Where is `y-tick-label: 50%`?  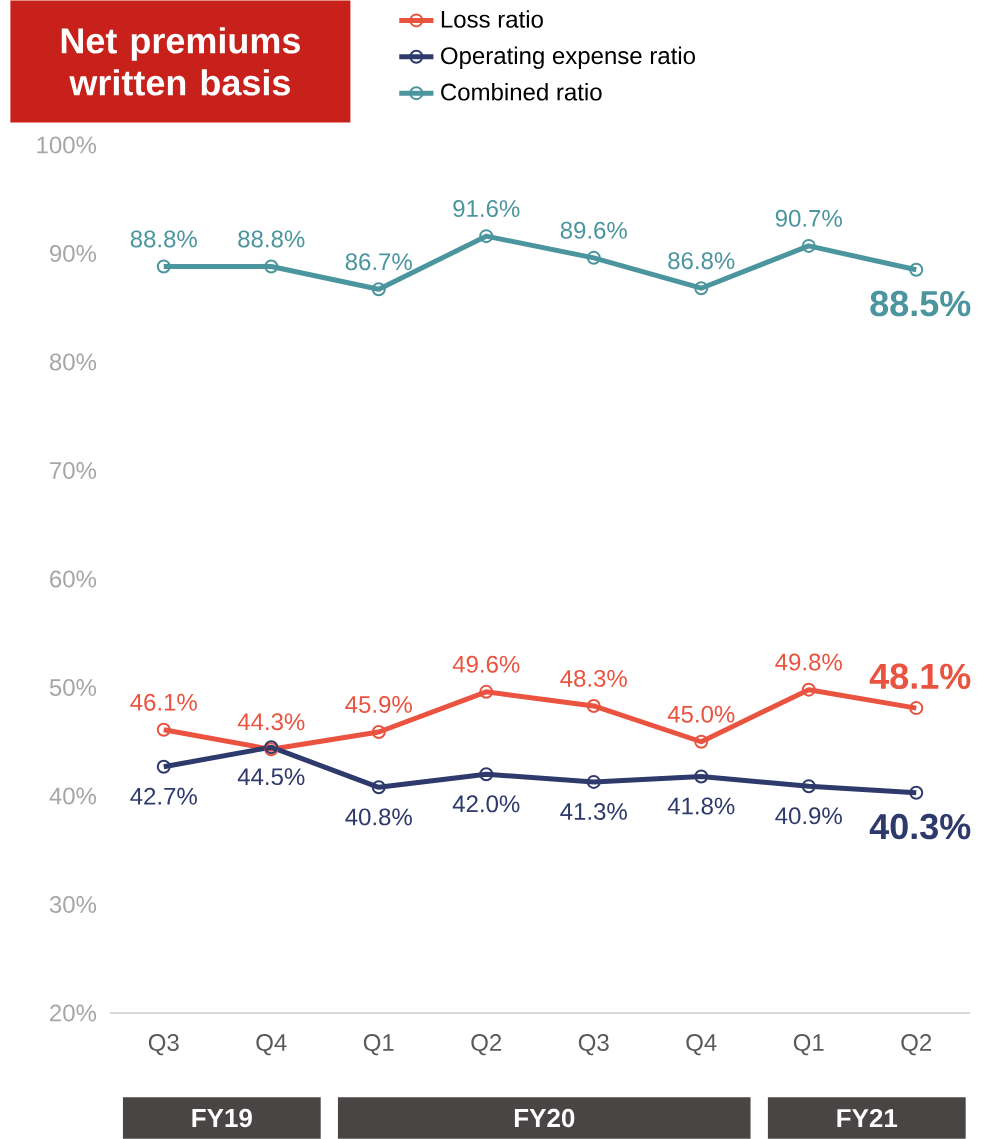
y-tick-label: 50% is located at coordinates (73, 687).